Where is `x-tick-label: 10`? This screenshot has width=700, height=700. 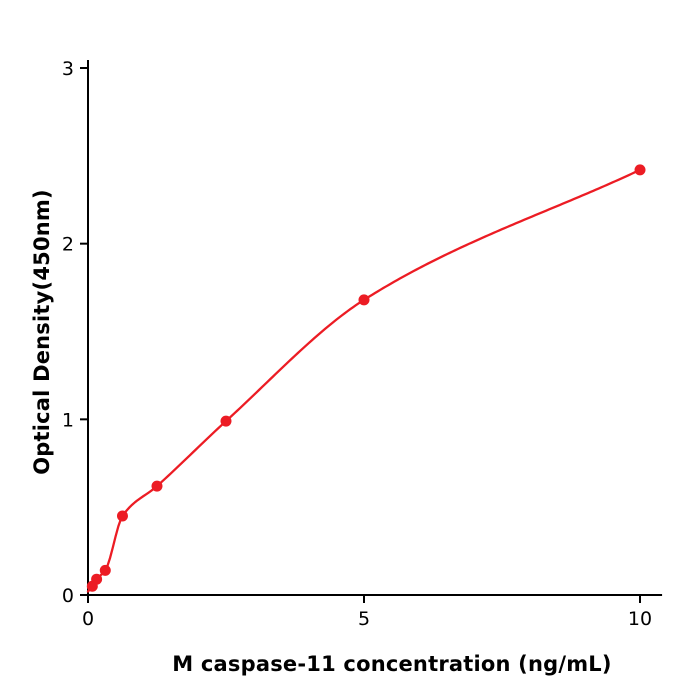 x-tick-label: 10 is located at coordinates (640, 619).